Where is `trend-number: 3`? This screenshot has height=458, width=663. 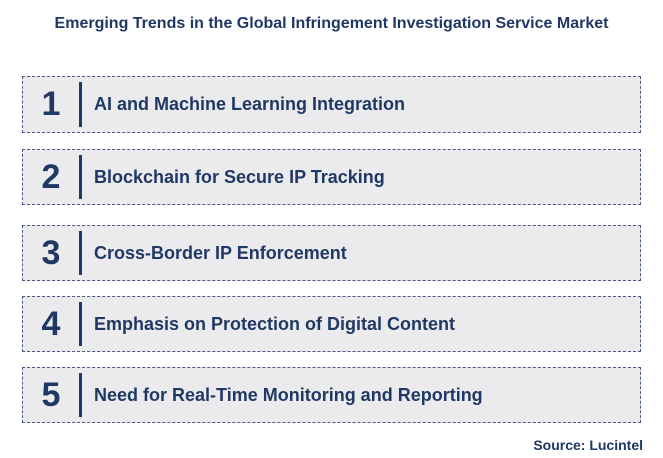
trend-number: 3 is located at coordinates (51, 252).